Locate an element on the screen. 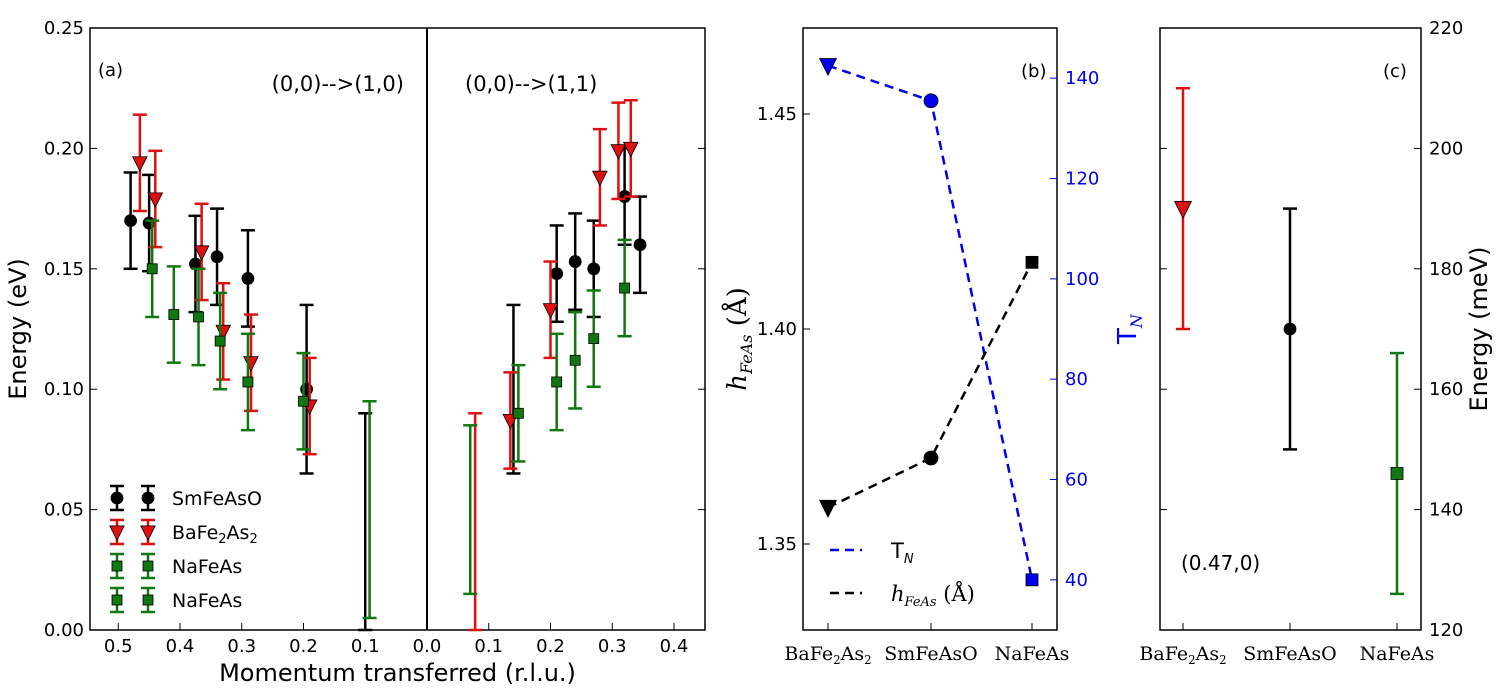 This screenshot has width=1500, height=700. y-tick-label: 200 is located at coordinates (1446, 148).